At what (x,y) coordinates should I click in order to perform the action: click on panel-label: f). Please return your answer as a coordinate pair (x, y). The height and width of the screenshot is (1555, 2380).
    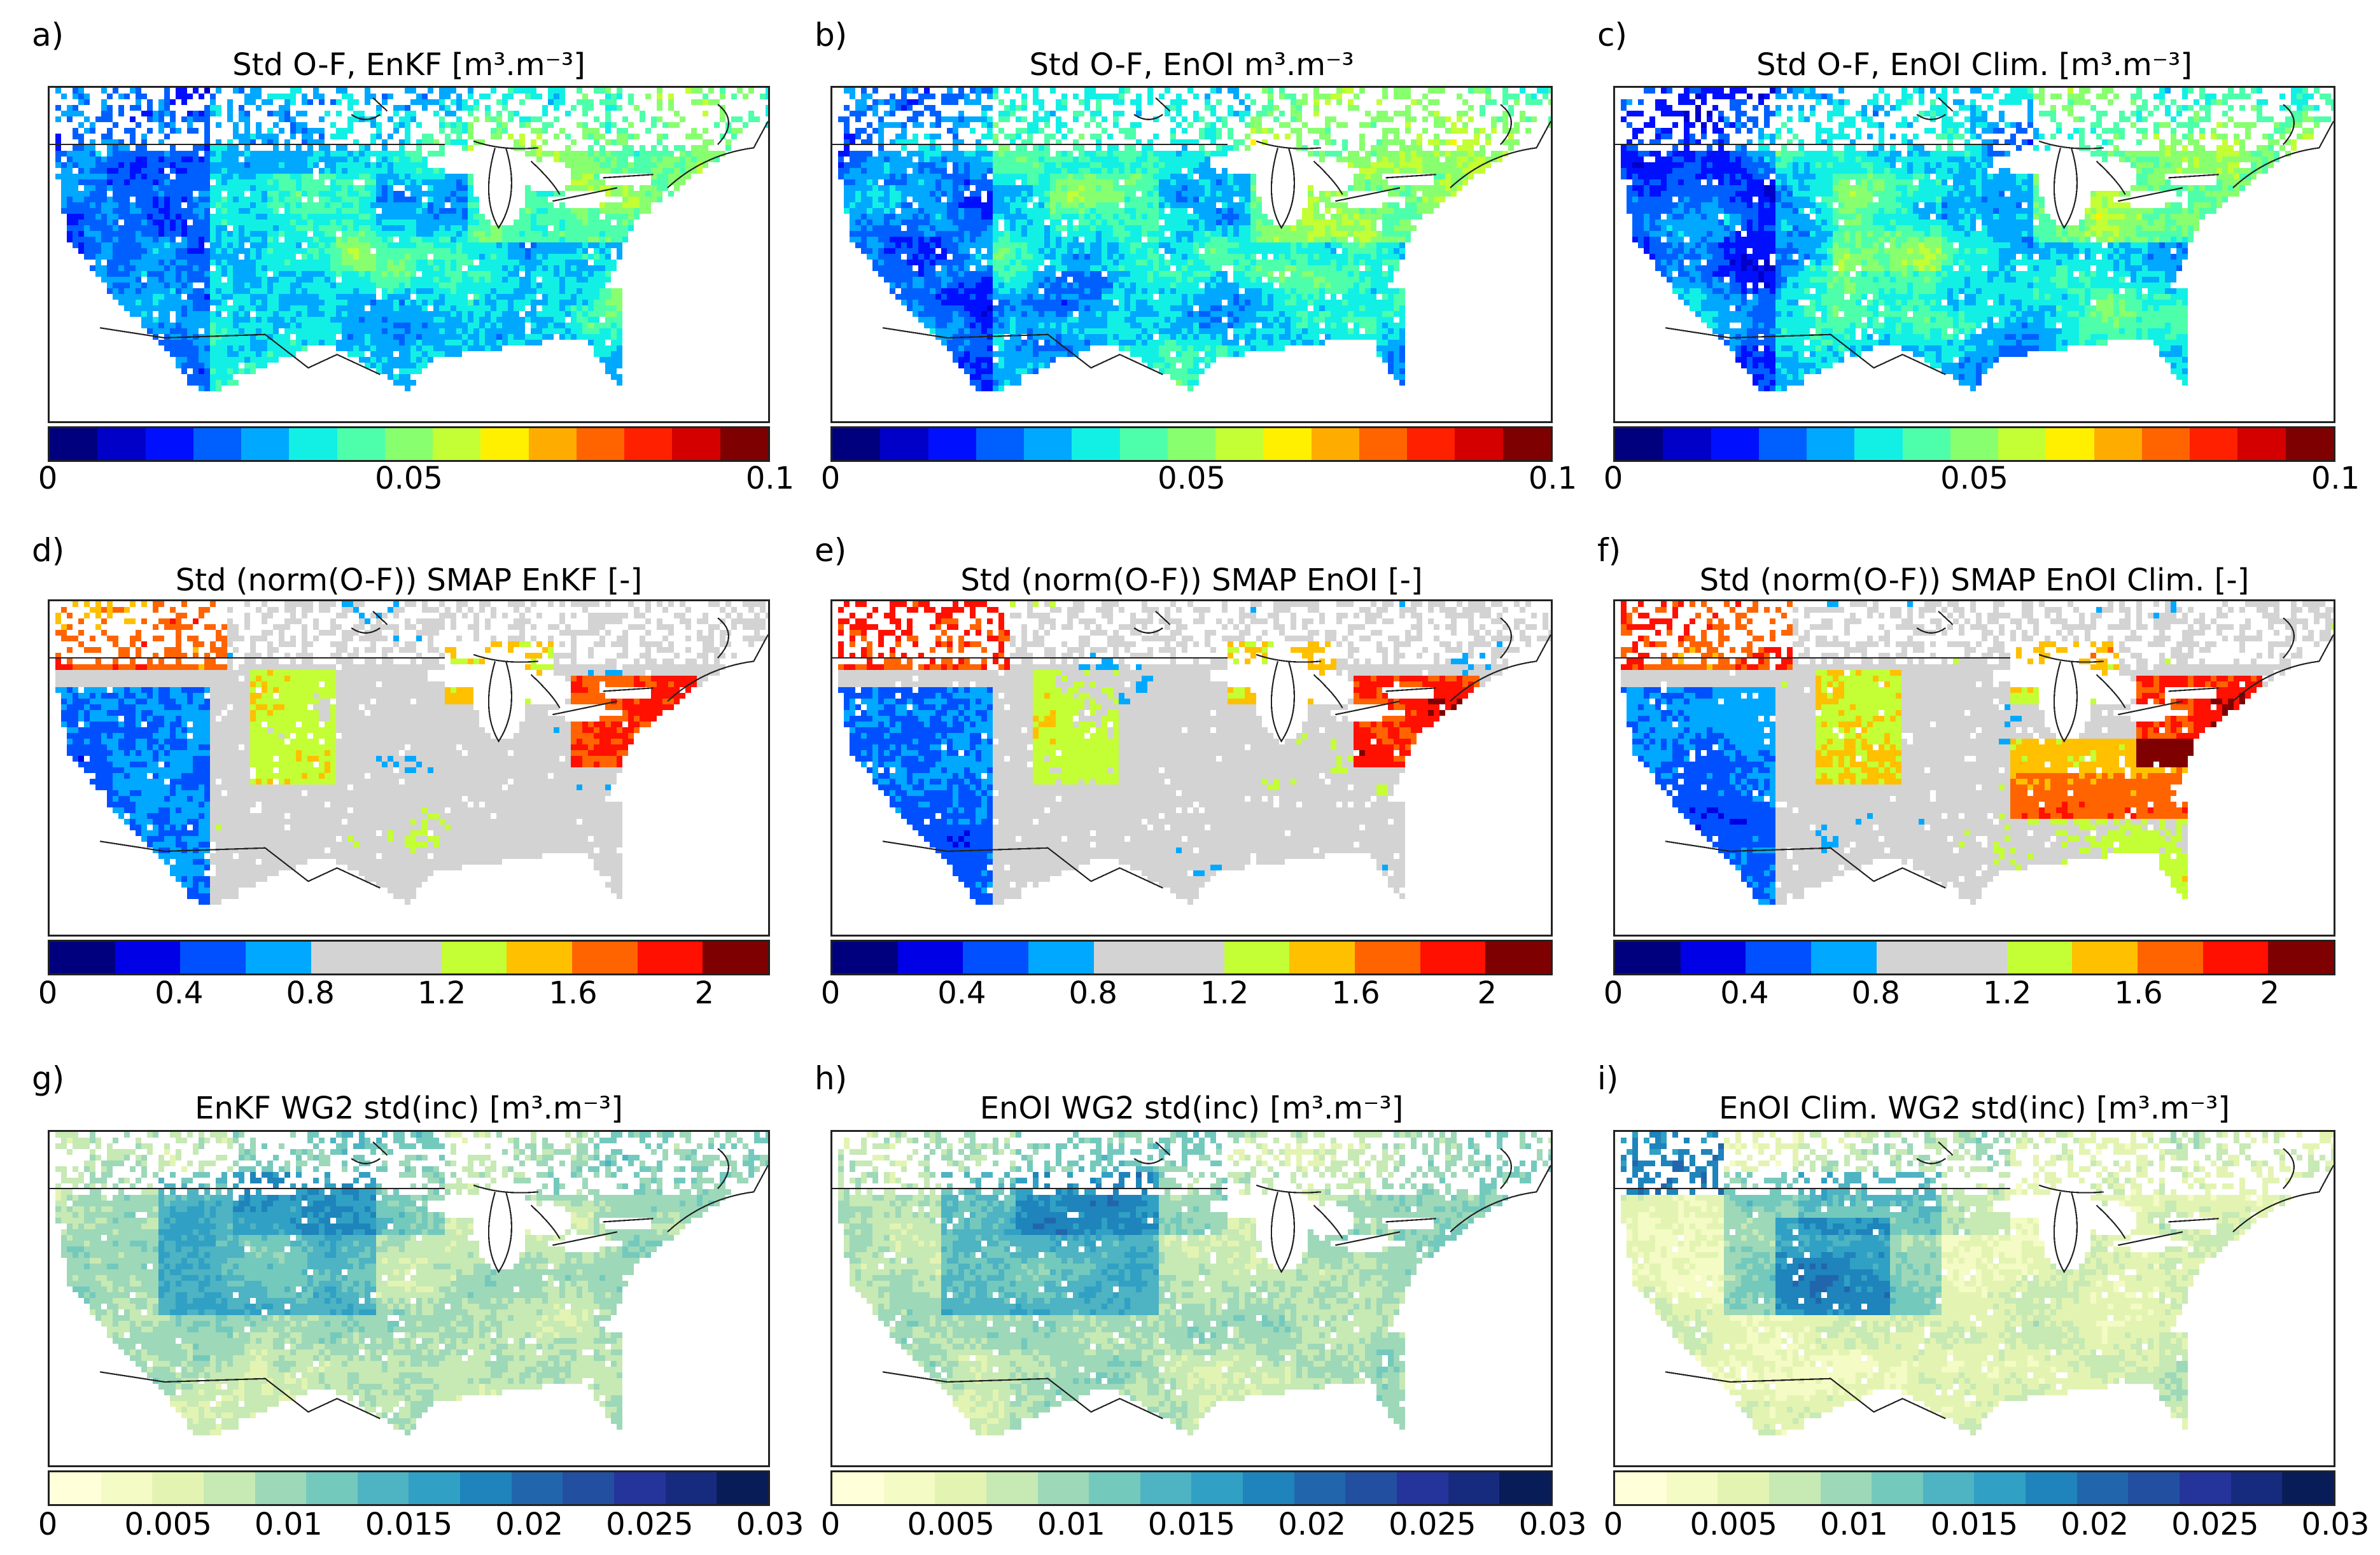
    Looking at the image, I should click on (1609, 550).